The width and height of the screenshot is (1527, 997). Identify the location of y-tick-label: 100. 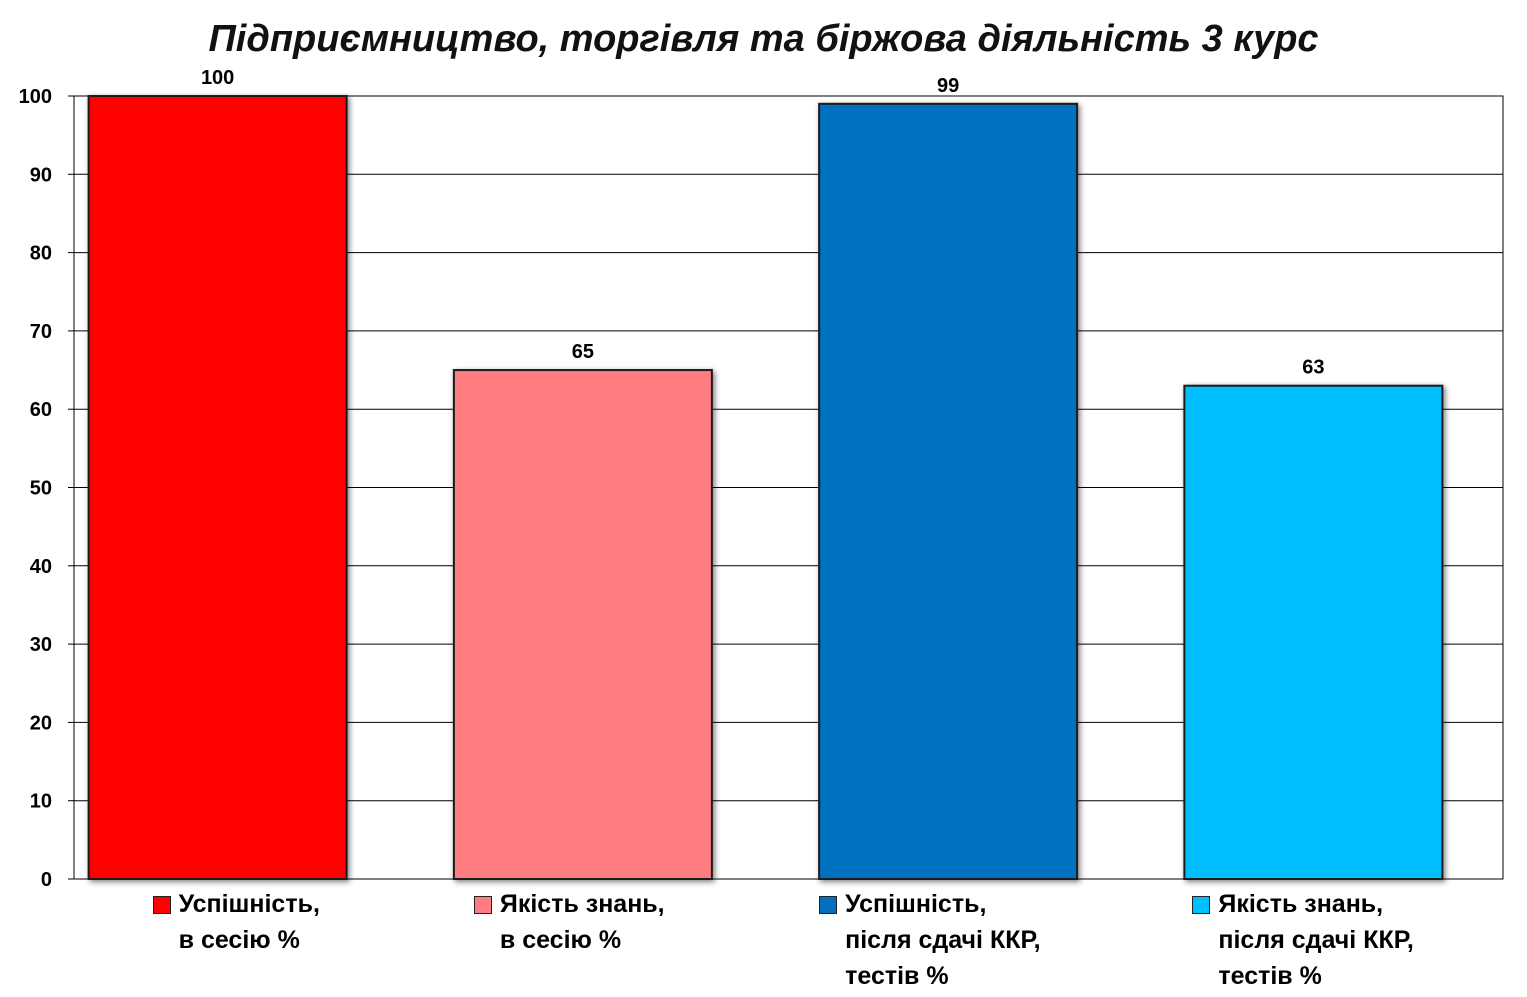
(35, 97).